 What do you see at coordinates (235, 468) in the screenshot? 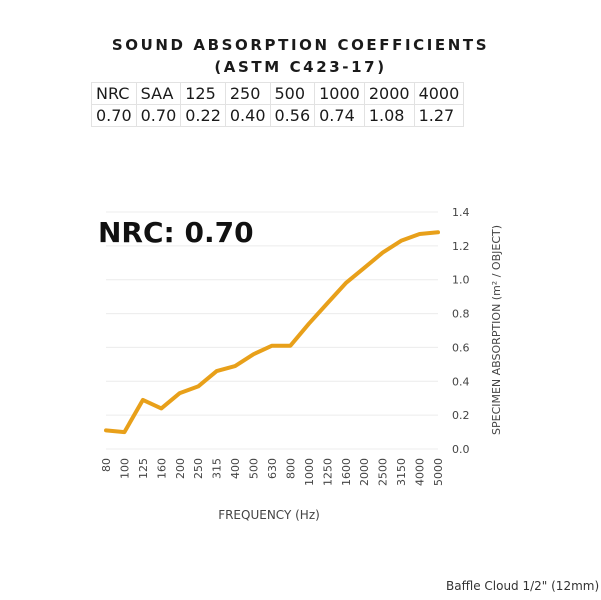
I see `x-tick-label: 400` at bounding box center [235, 468].